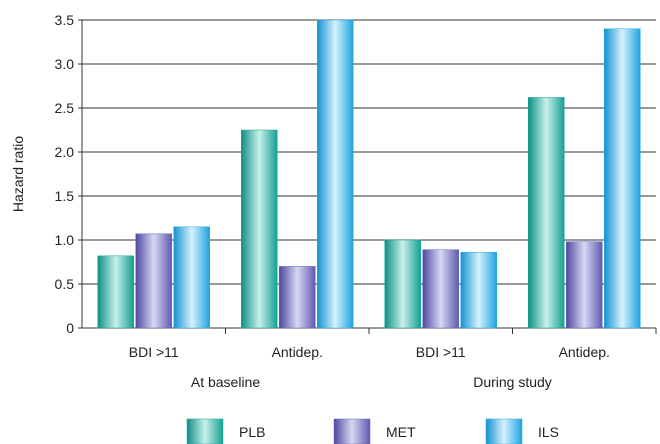  I want to click on legend-swatch-plb, so click(205, 431).